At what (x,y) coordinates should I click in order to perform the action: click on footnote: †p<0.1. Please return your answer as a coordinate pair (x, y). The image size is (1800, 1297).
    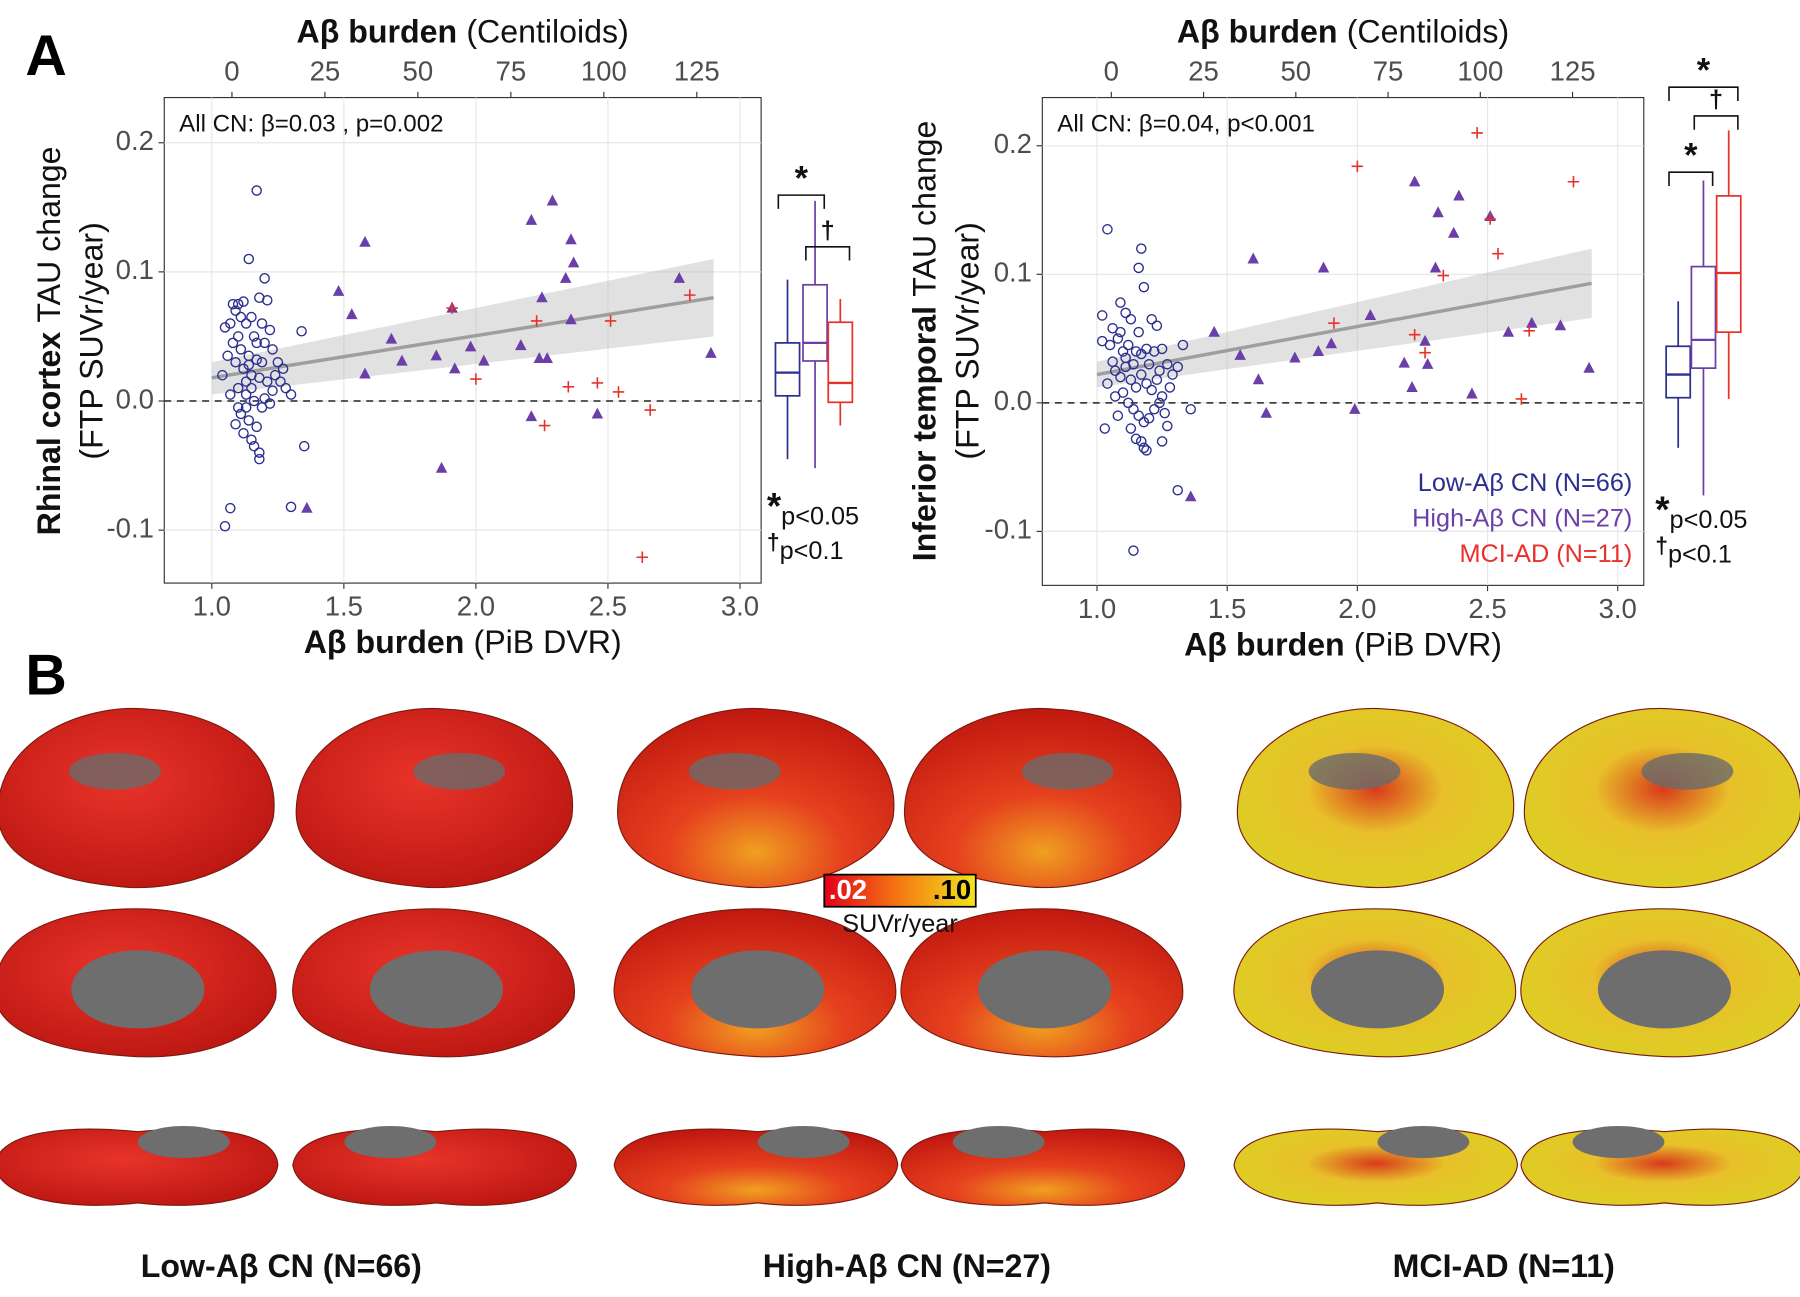
    Looking at the image, I should click on (1693, 551).